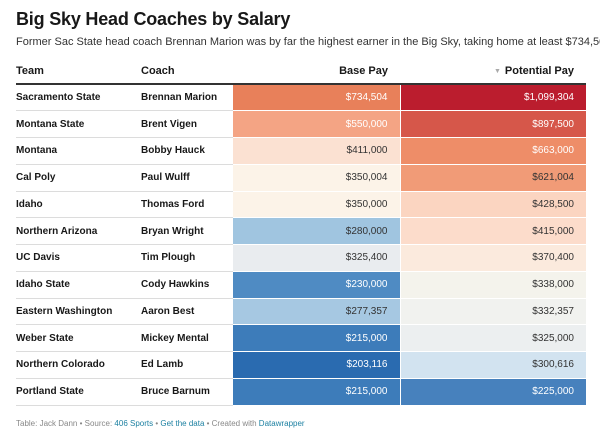 This screenshot has width=600, height=436. I want to click on potential-pay-cell: $428,500, so click(492, 205).